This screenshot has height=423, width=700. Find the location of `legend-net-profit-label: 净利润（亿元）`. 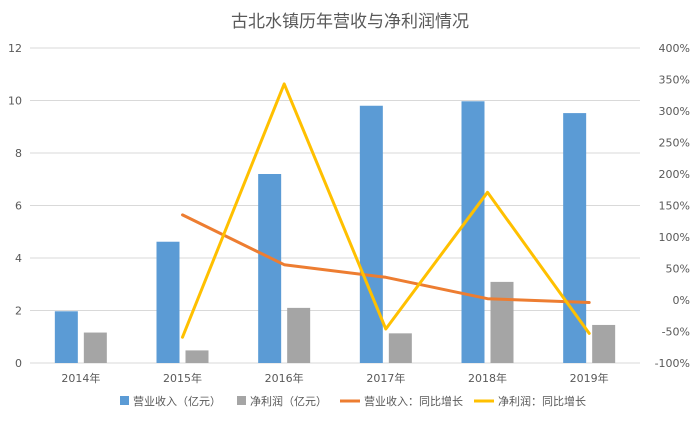

legend-net-profit-label: 净利润（亿元） is located at coordinates (288, 401).